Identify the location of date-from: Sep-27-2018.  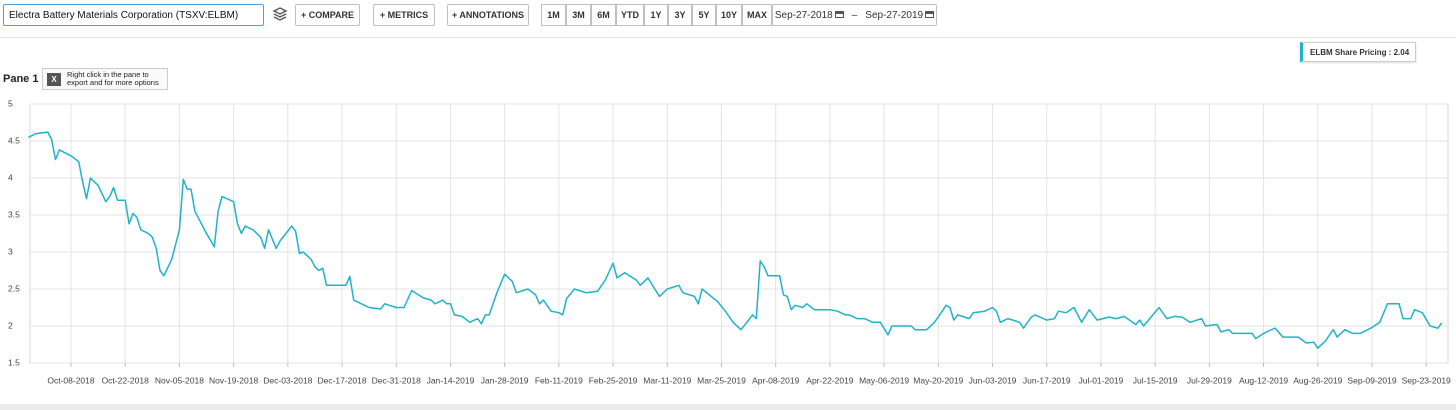
(809, 15).